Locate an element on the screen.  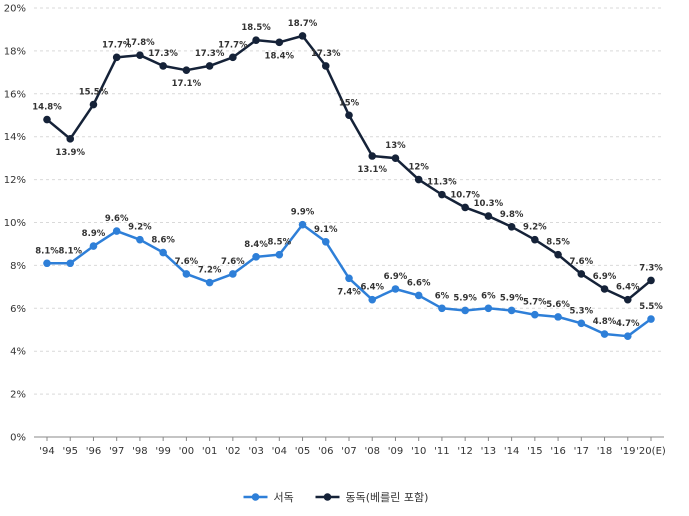
x-tick-label: '12 is located at coordinates (464, 451).